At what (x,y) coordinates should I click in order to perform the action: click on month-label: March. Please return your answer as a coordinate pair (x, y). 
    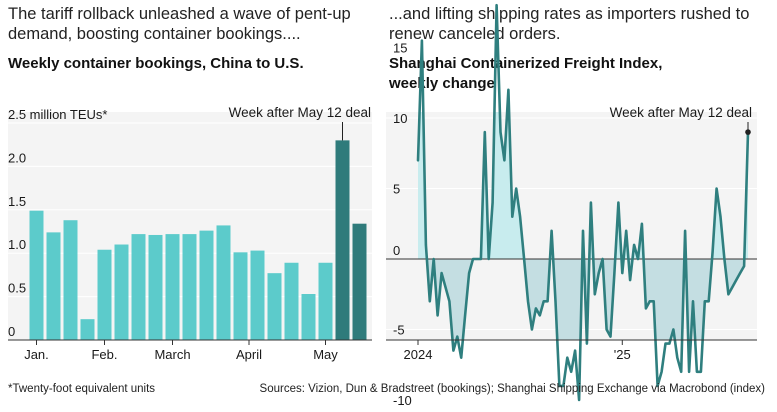
    Looking at the image, I should click on (172, 354).